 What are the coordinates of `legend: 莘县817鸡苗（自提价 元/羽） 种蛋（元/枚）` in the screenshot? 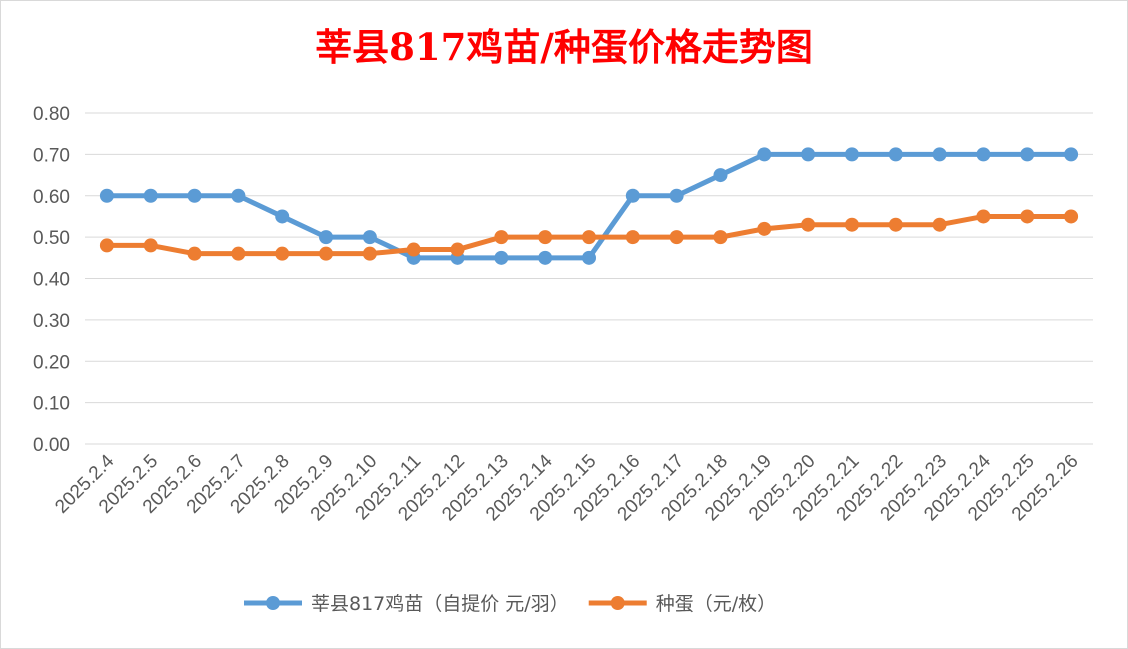 It's located at (510, 604).